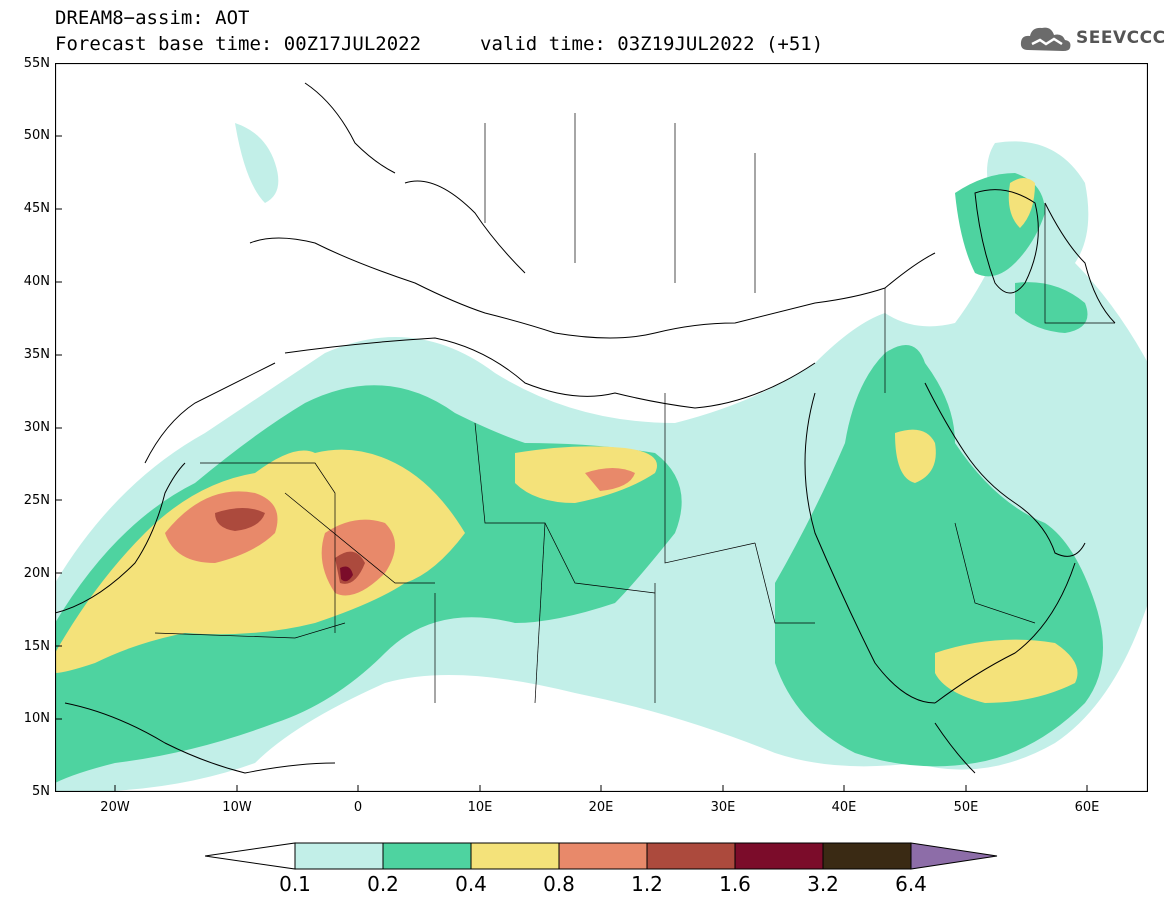 The width and height of the screenshot is (1165, 905). What do you see at coordinates (36, 281) in the screenshot?
I see `lat-label-40n: 40N` at bounding box center [36, 281].